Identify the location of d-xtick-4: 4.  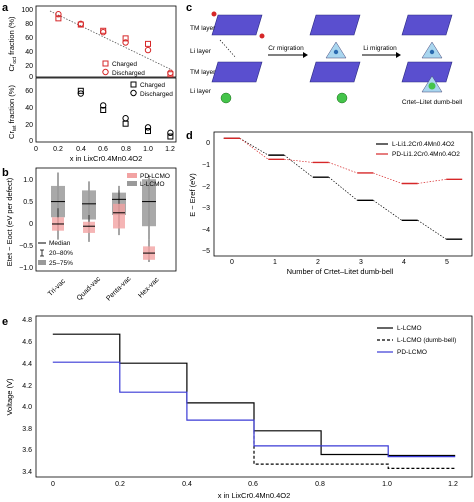
(404, 262).